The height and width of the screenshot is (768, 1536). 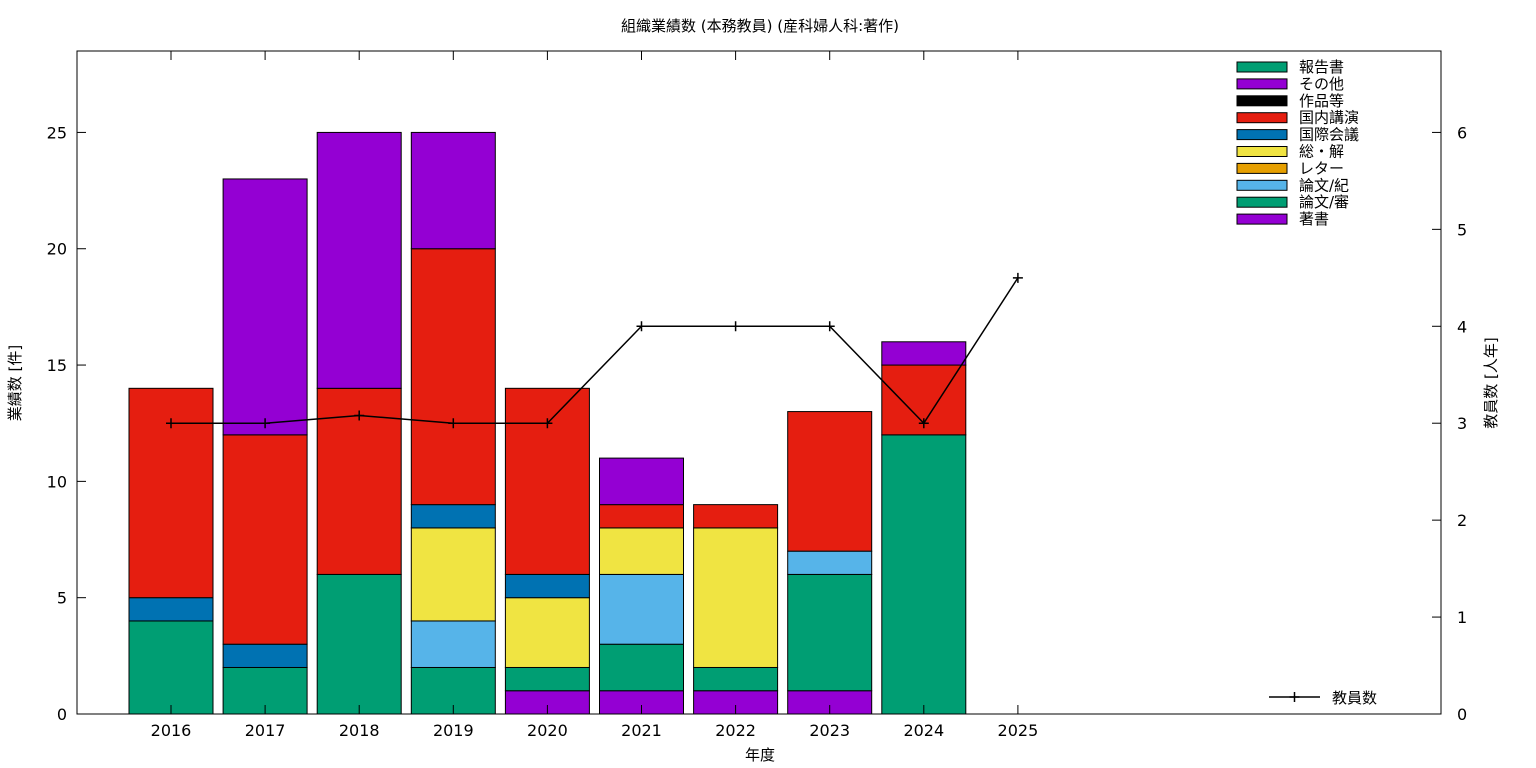 I want to click on line-legend-marker, so click(x=1294, y=697).